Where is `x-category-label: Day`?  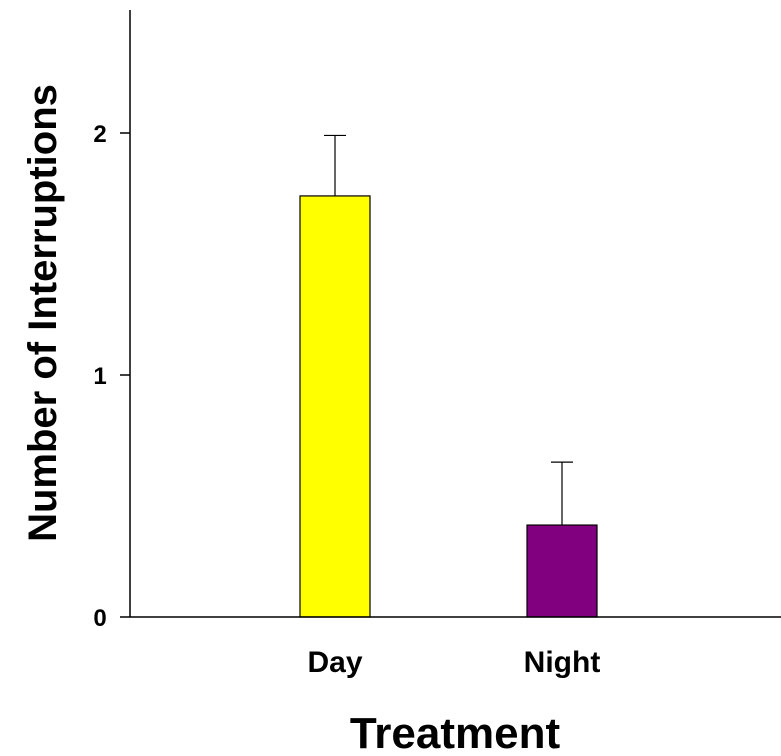
x-category-label: Day is located at coordinates (334, 662).